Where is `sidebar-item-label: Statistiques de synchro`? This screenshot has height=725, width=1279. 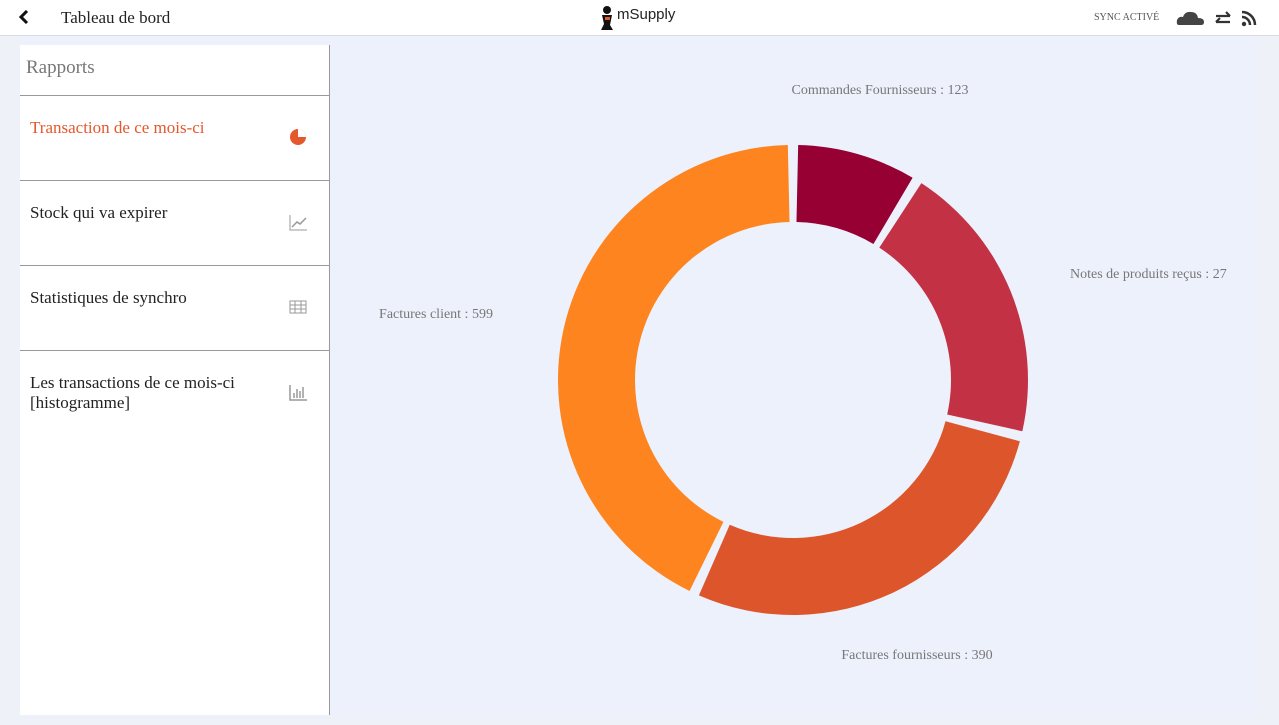 sidebar-item-label: Statistiques de synchro is located at coordinates (108, 297).